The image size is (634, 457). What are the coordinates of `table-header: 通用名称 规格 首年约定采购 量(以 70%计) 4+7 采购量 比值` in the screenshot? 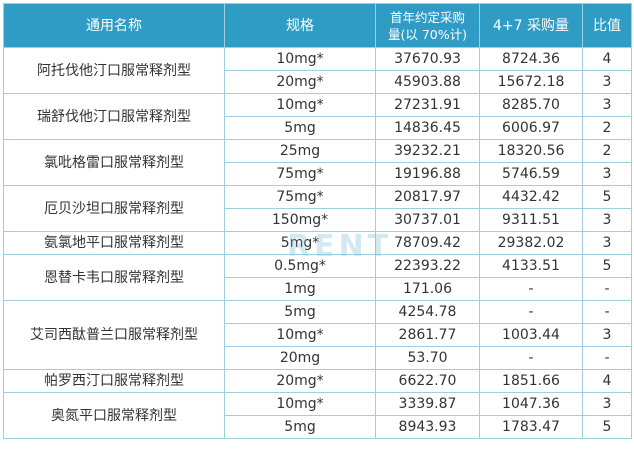 It's located at (317, 25).